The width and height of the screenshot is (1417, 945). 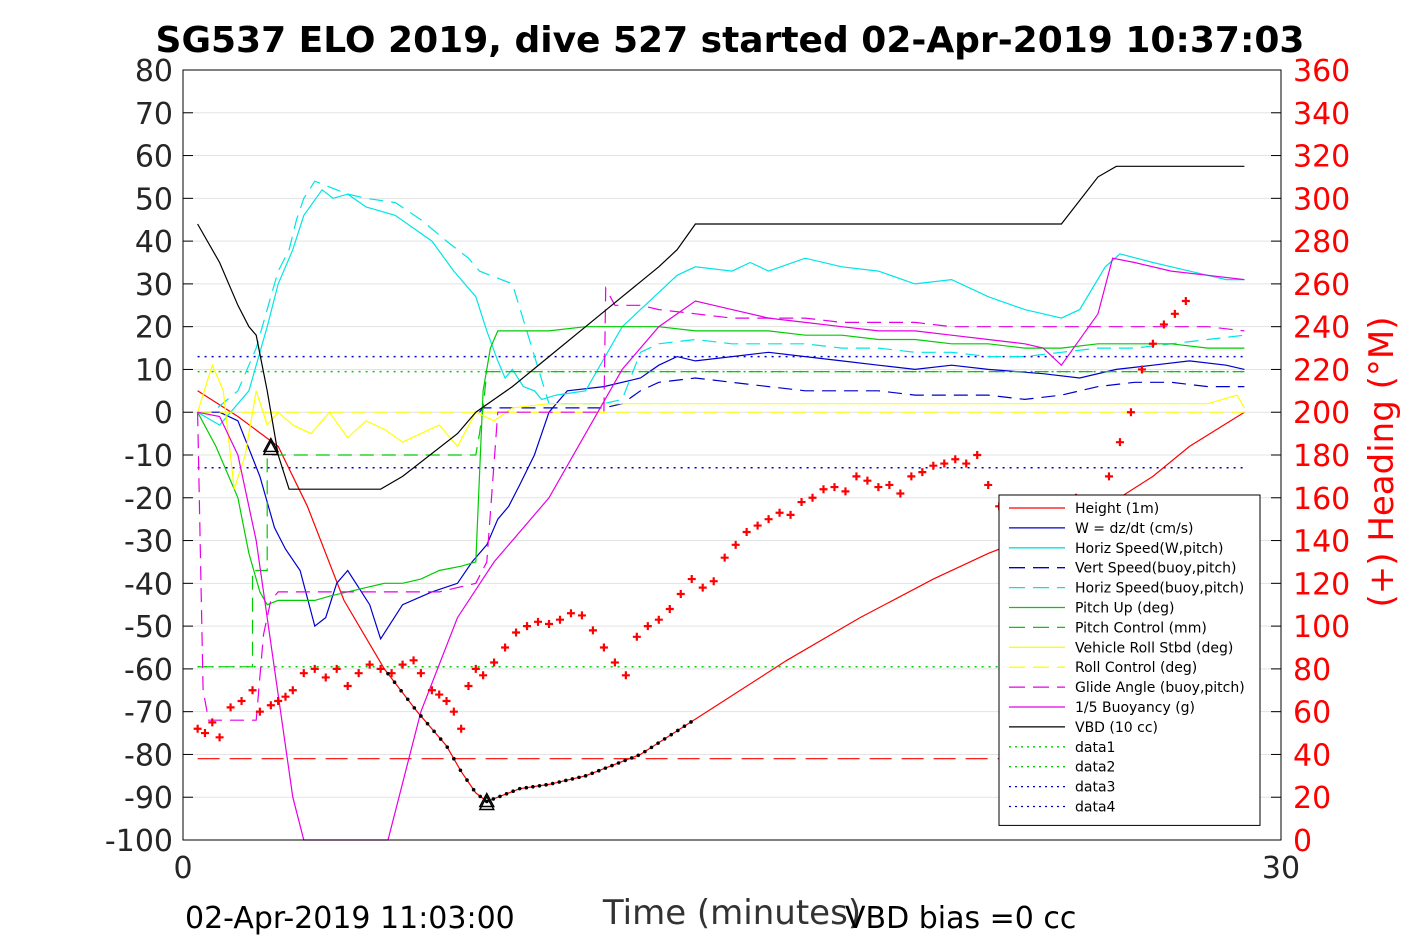 What do you see at coordinates (960, 918) in the screenshot?
I see `footer-vbd-bias: VBD bias =0 cc` at bounding box center [960, 918].